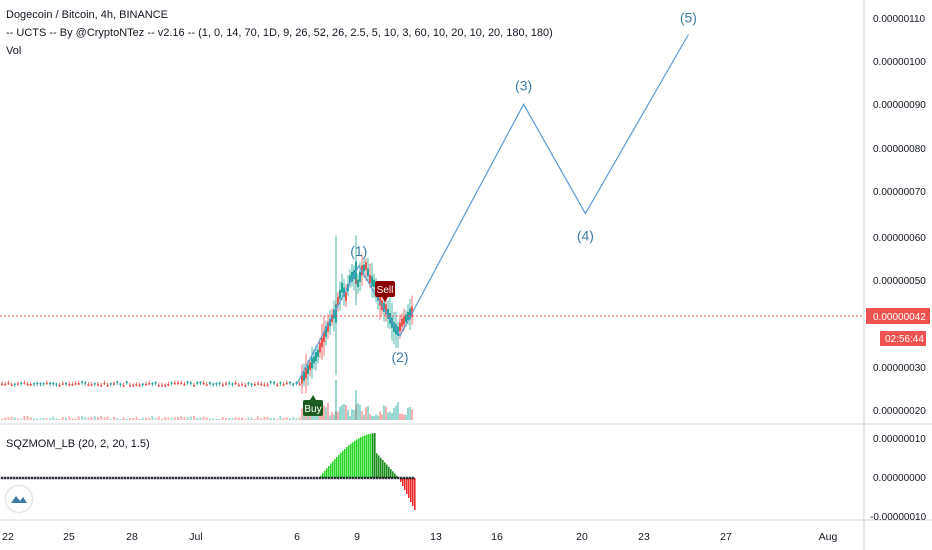 This screenshot has height=550, width=932. Describe the element at coordinates (903, 338) in the screenshot. I see `bar-countdown-badge: 02:56:44` at that location.